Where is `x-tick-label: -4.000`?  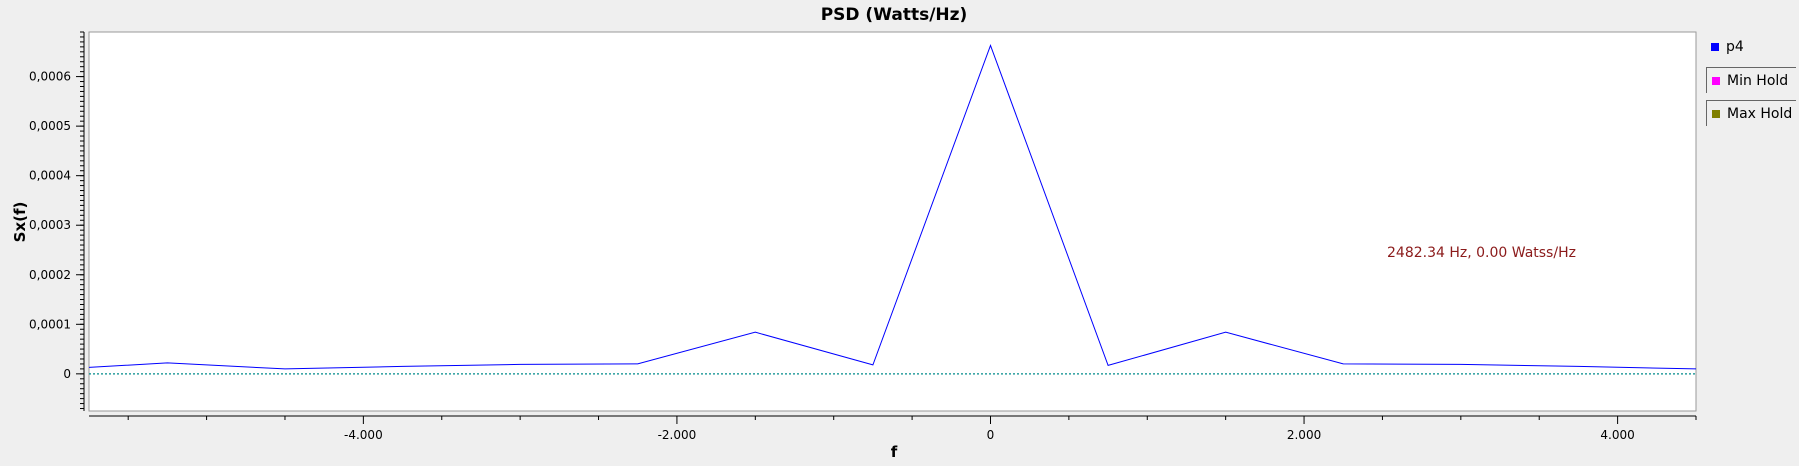
x-tick-label: -4.000 is located at coordinates (363, 435).